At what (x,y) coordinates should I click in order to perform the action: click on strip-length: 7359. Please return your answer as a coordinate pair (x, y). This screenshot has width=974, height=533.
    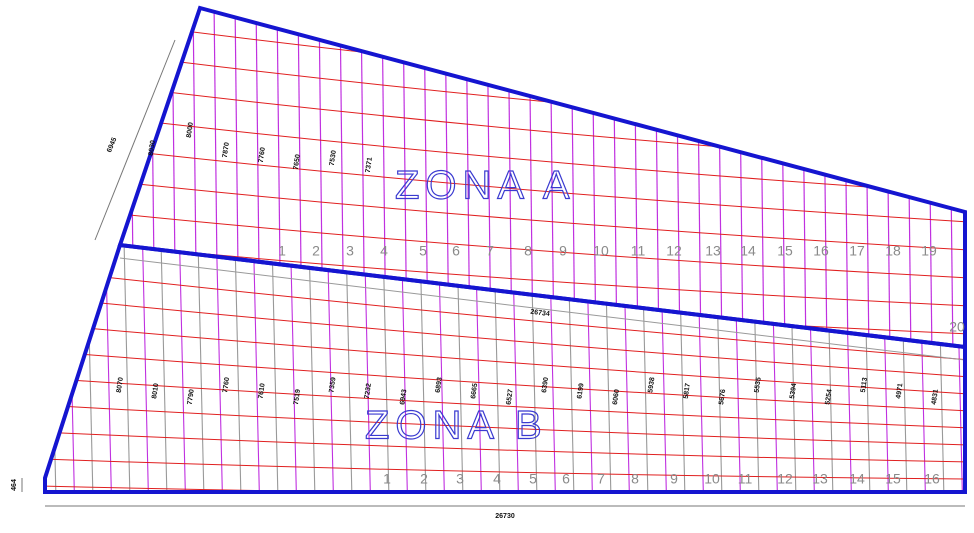
    Looking at the image, I should click on (332, 385).